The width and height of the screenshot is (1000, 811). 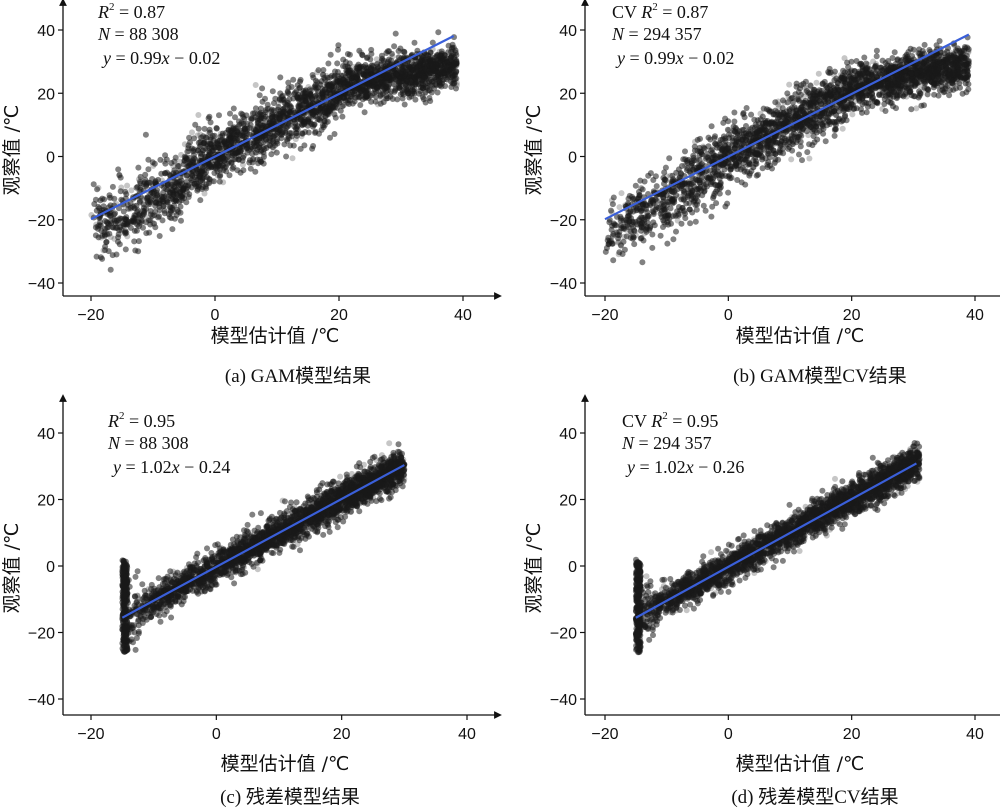 I want to click on x-tick-label: −20, so click(x=90, y=315).